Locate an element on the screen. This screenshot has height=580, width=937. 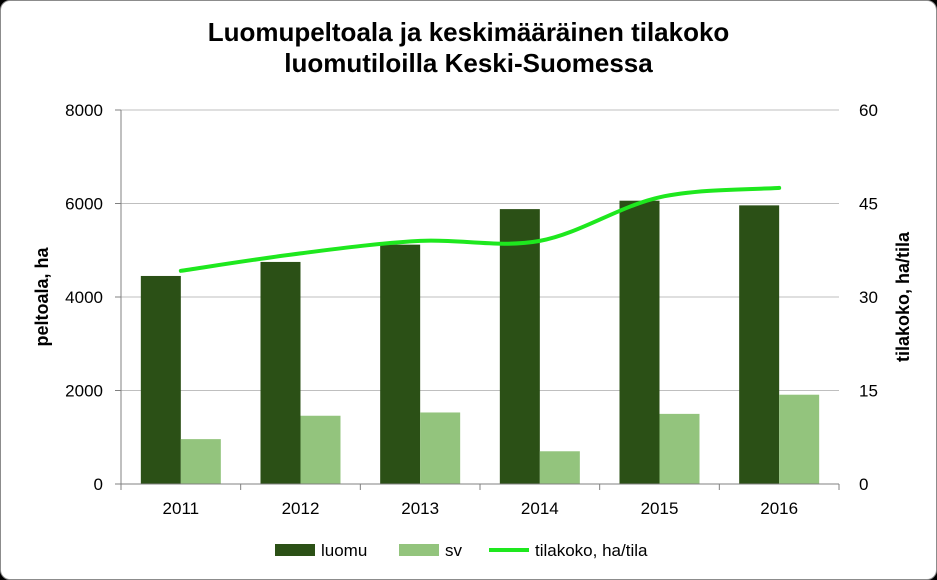
y-tick-label: 2000 is located at coordinates (84, 391).